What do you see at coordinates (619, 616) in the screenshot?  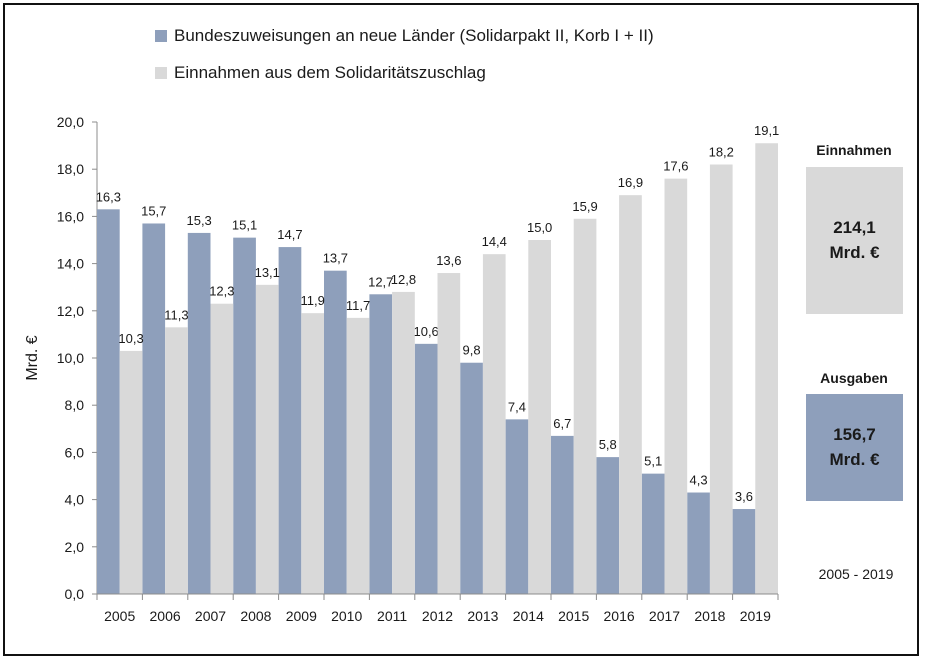 I see `x-tick-label: 2016` at bounding box center [619, 616].